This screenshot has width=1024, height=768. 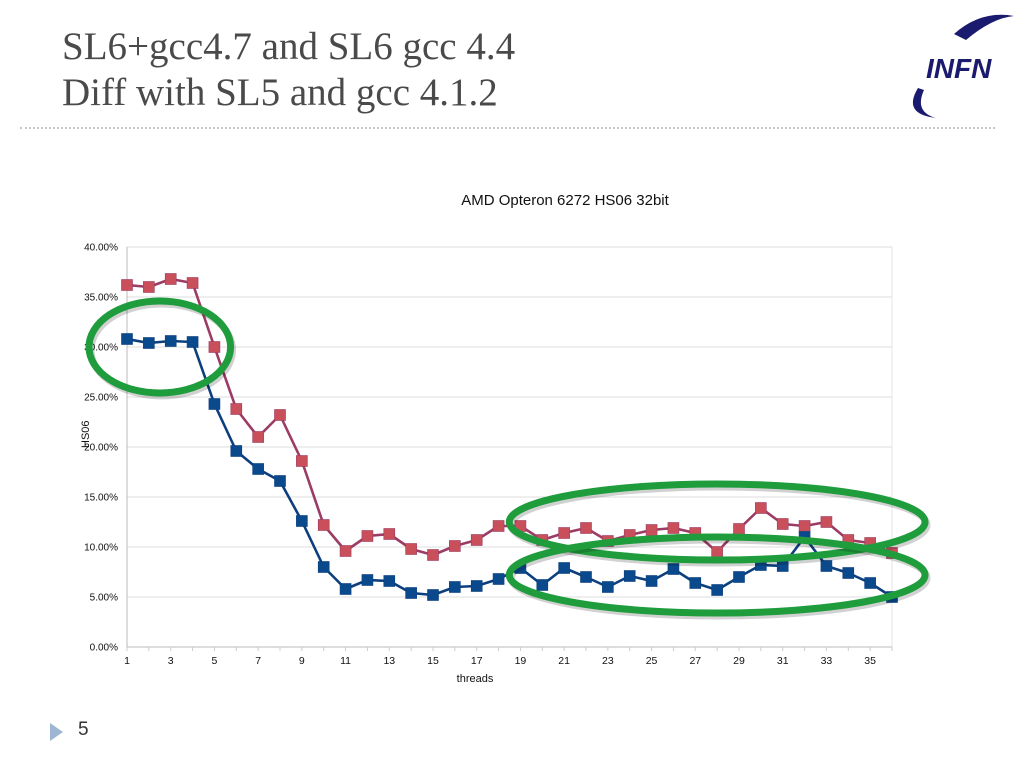 I want to click on x-tick-label: 7, so click(x=258, y=661).